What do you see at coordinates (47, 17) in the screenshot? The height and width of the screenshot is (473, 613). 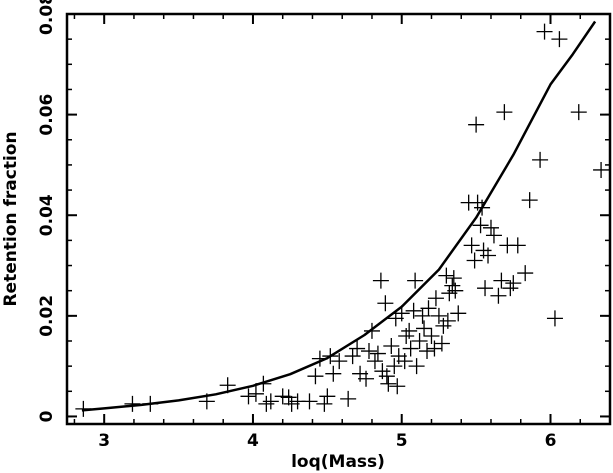 I see `y-tick-label: 0.08` at bounding box center [47, 17].